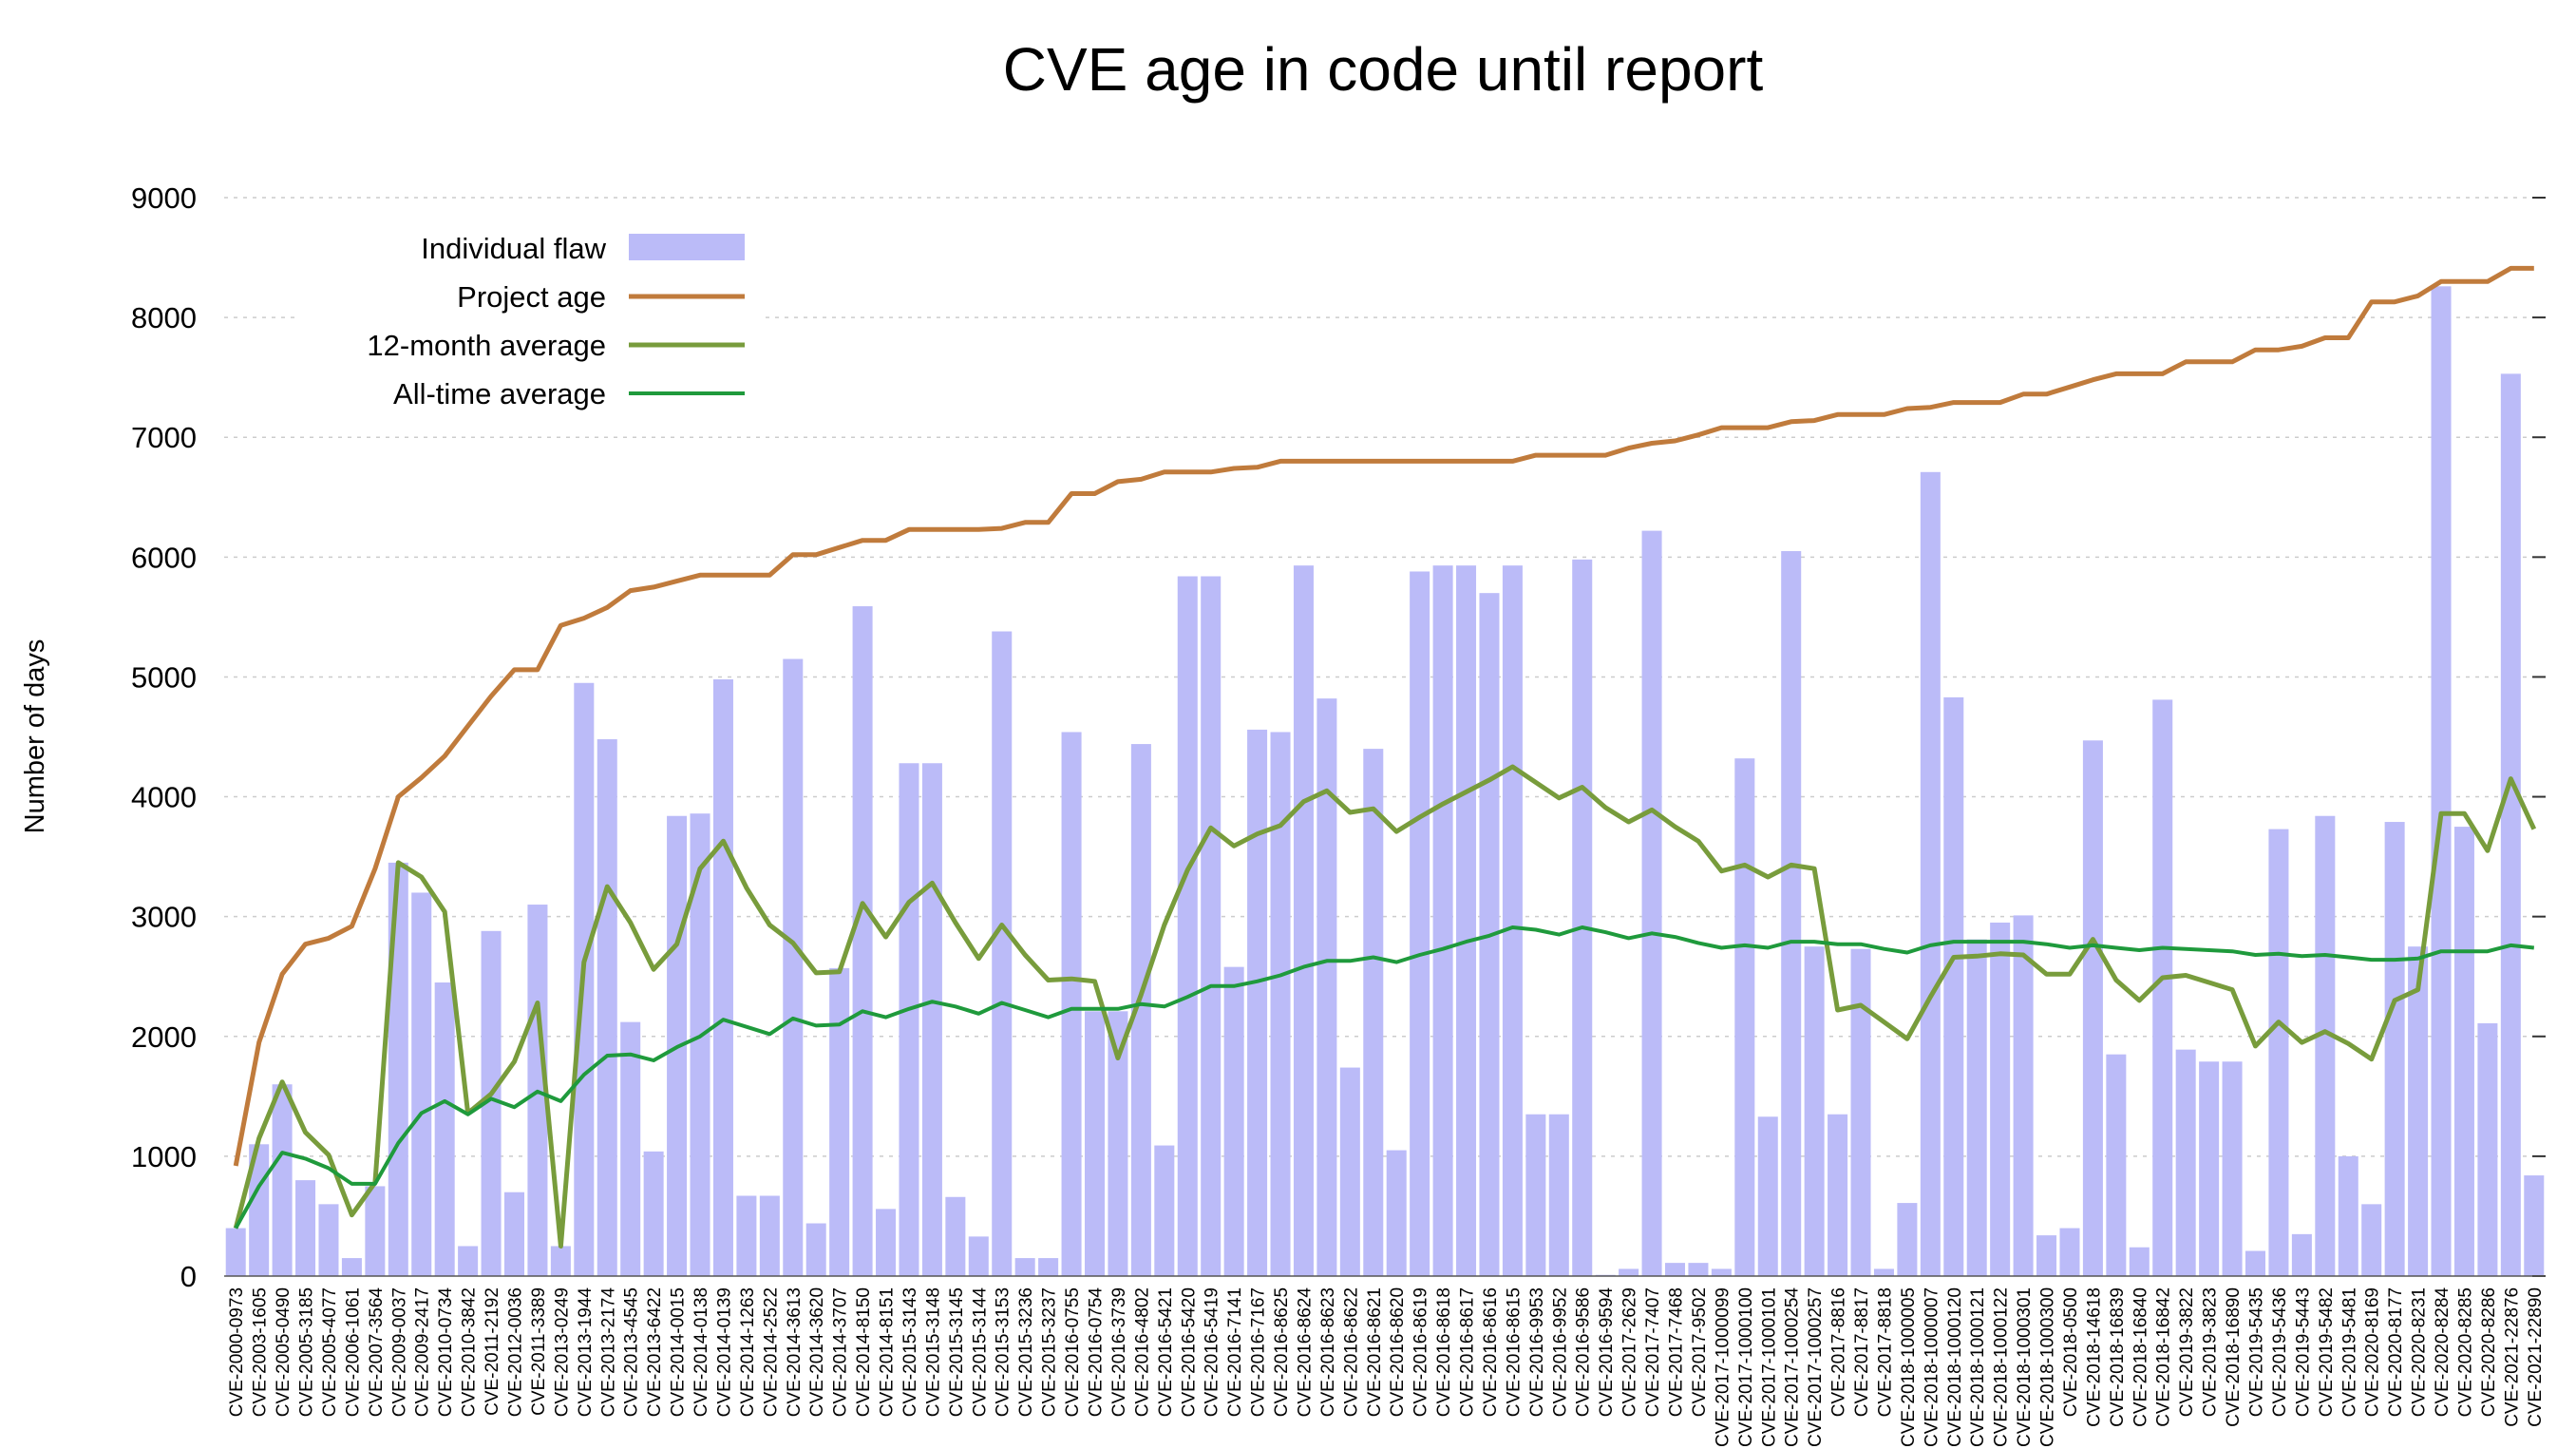 This screenshot has width=2576, height=1449. What do you see at coordinates (237, 1352) in the screenshot?
I see `x-tick-label: CVE-2000-0973` at bounding box center [237, 1352].